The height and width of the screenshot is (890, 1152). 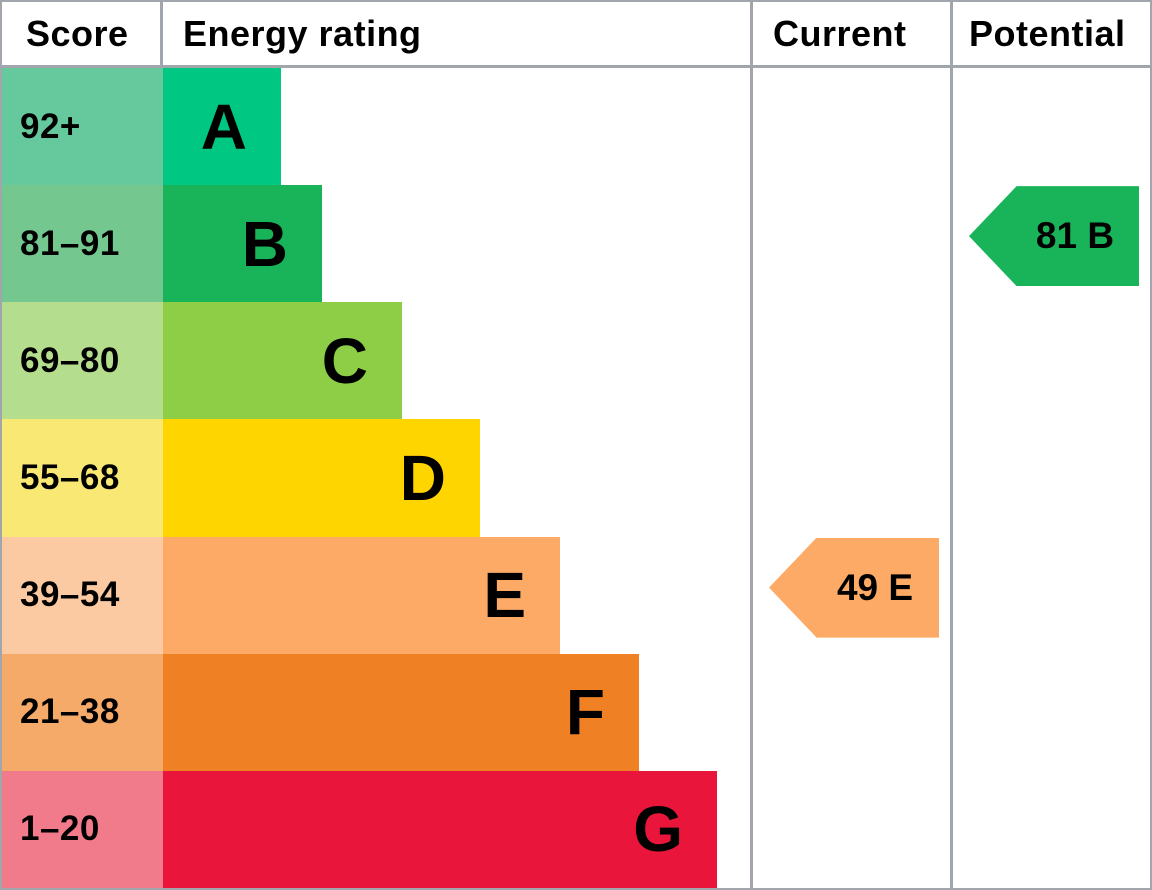 I want to click on band-row-b: 81–91 B 81 B, so click(x=576, y=244).